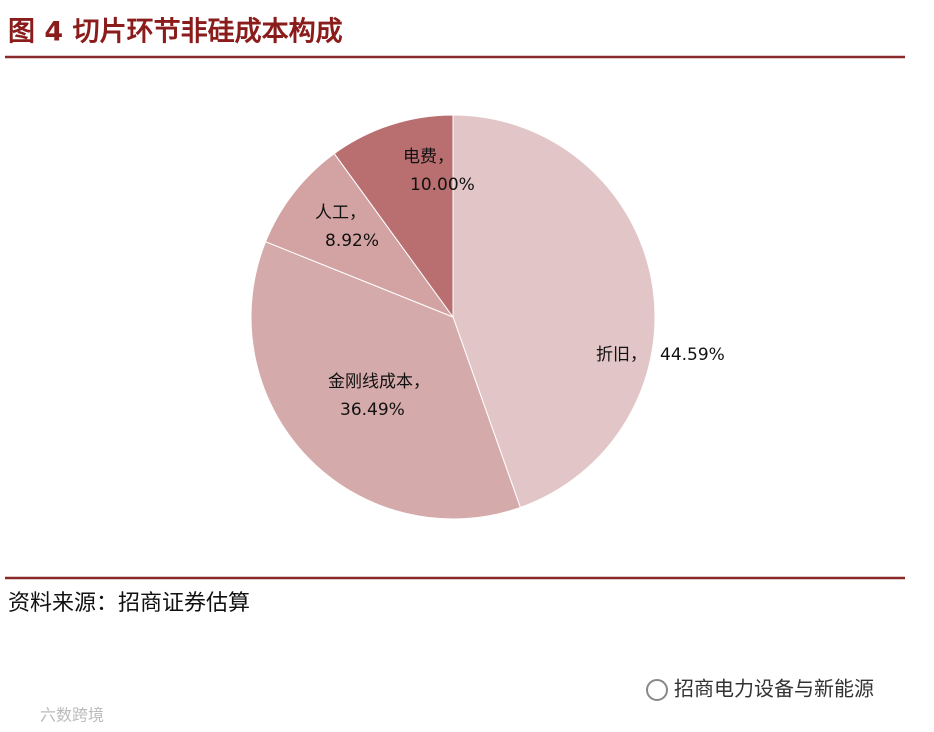  What do you see at coordinates (428, 157) in the screenshot?
I see `slice-label: 电费，` at bounding box center [428, 157].